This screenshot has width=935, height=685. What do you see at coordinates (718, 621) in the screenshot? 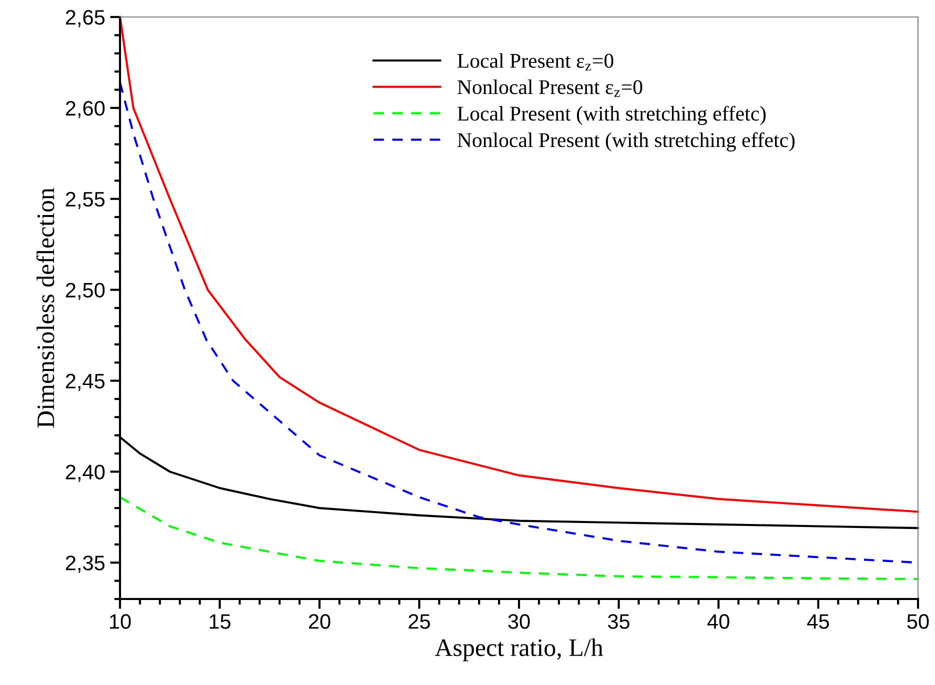
I see `x-tick-label: 40` at bounding box center [718, 621].